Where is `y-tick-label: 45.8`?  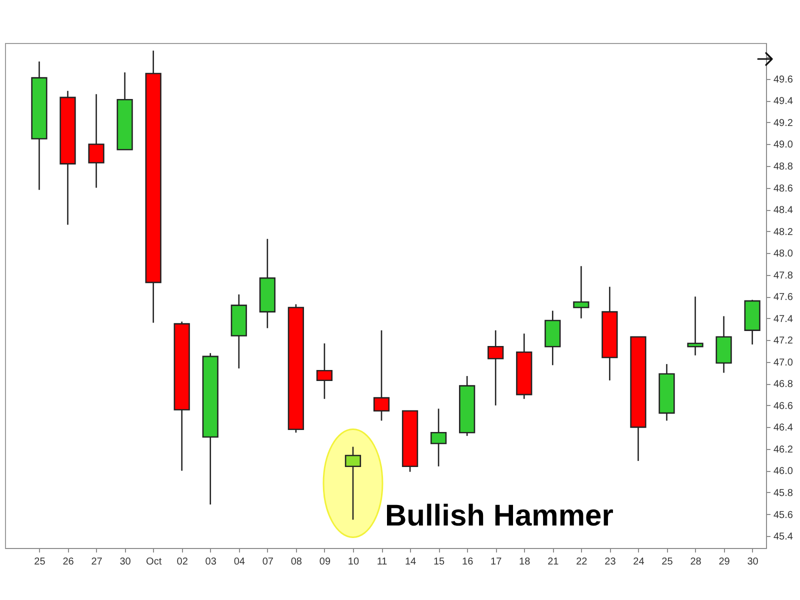
y-tick-label: 45.8 is located at coordinates (784, 493).